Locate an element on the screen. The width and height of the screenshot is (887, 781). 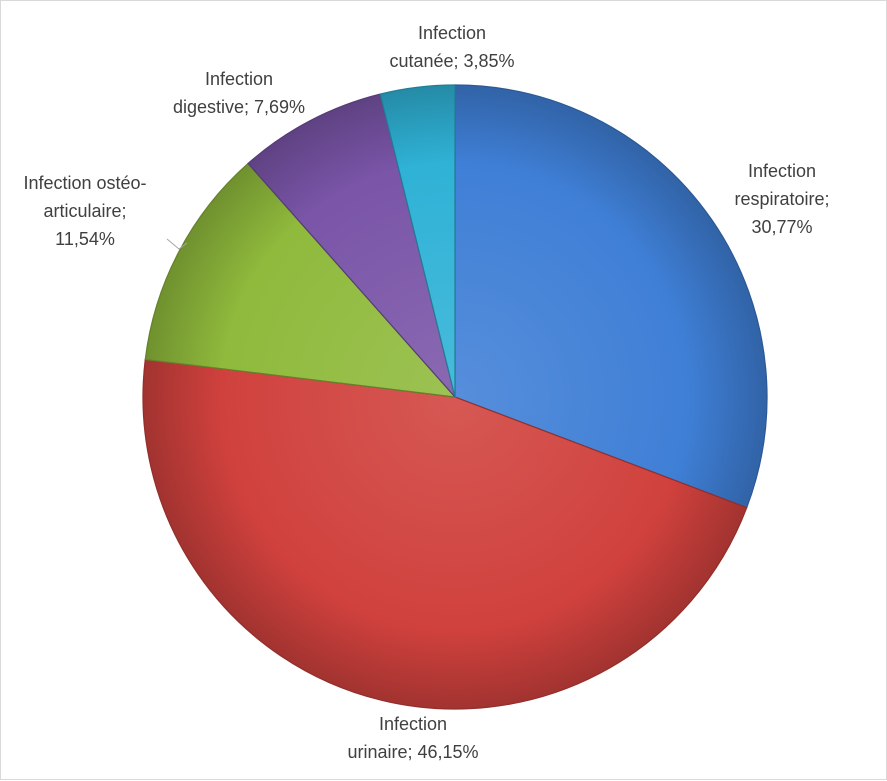
data-label-5: Infection cutanée; 3,85% is located at coordinates (451, 47).